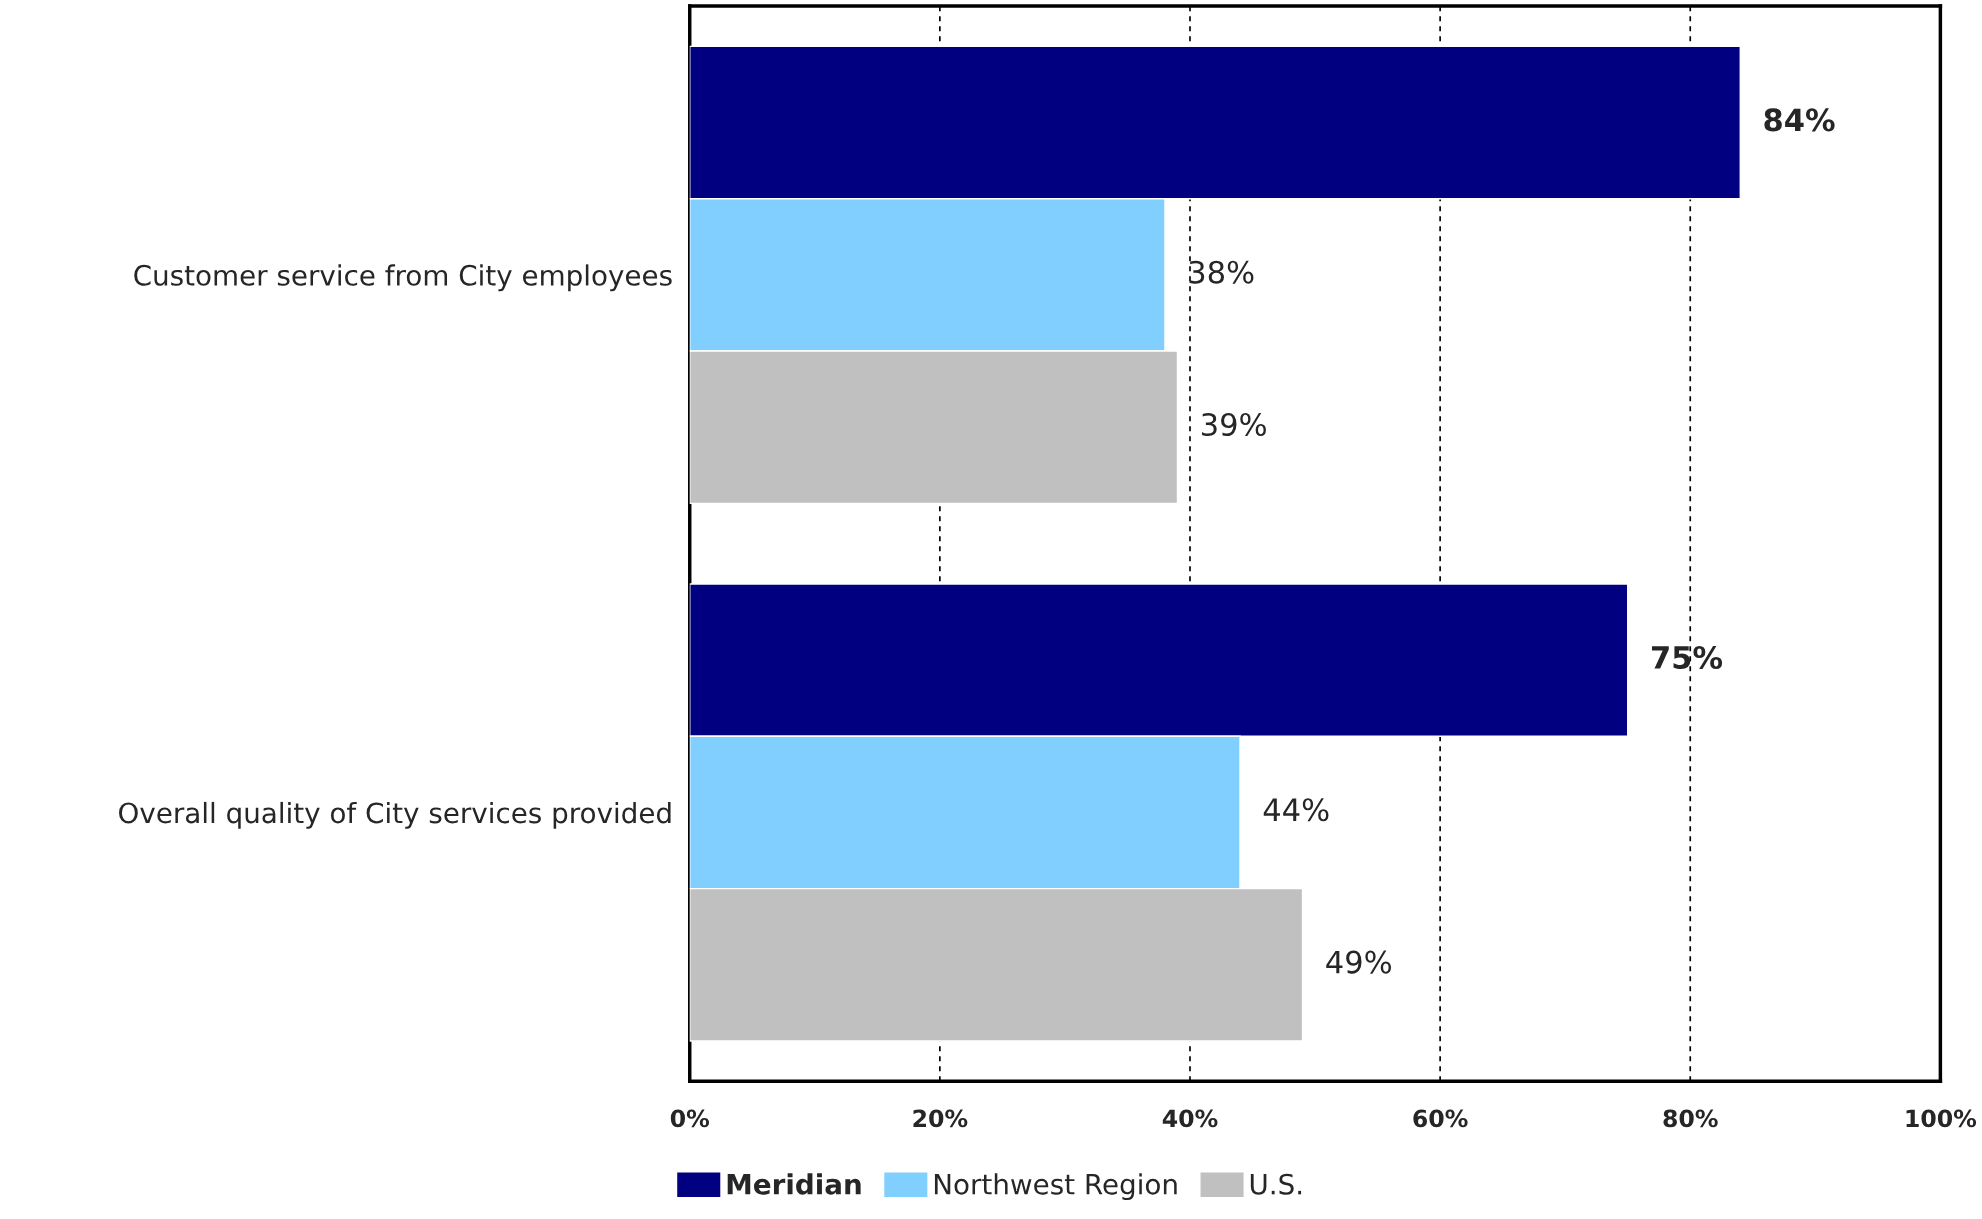  Describe the element at coordinates (794, 1184) in the screenshot. I see `legend-label: Meridian` at that location.